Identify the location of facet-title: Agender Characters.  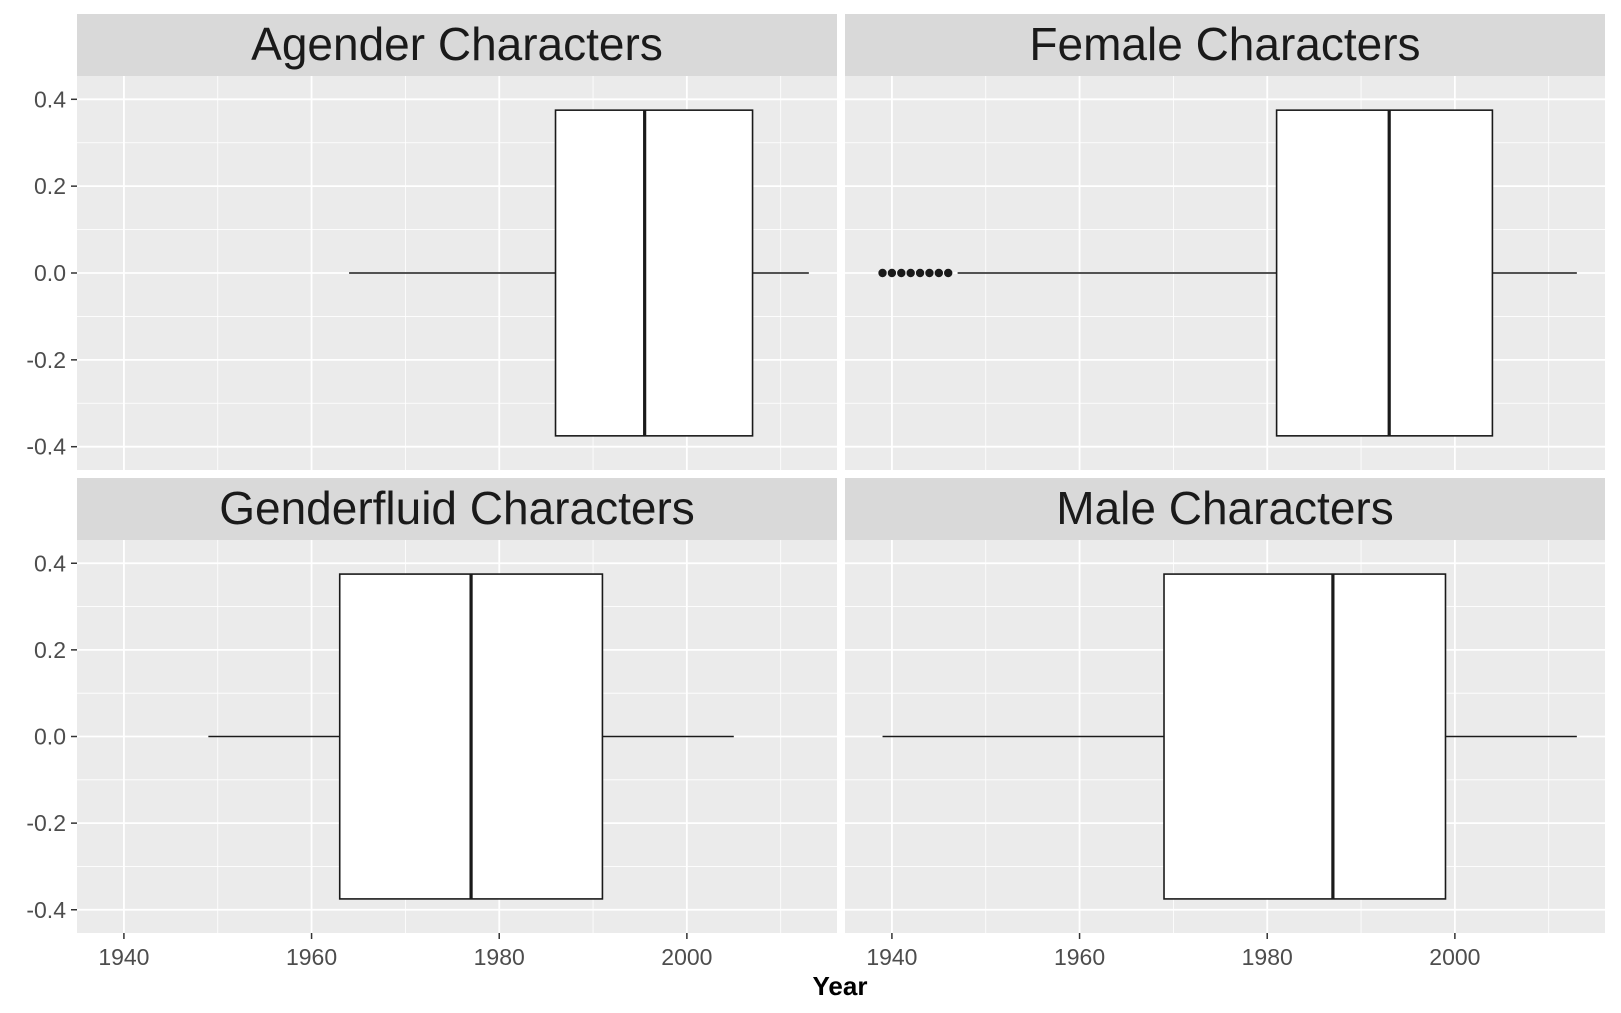
(457, 44).